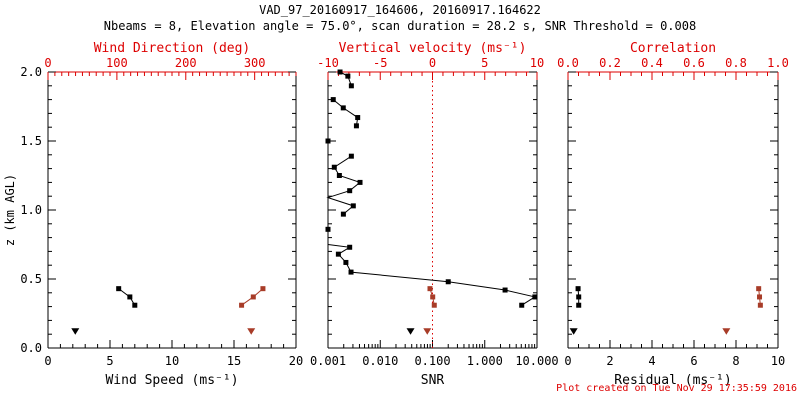 This screenshot has width=800, height=400. Describe the element at coordinates (380, 63) in the screenshot. I see `svg-text: -5` at that location.